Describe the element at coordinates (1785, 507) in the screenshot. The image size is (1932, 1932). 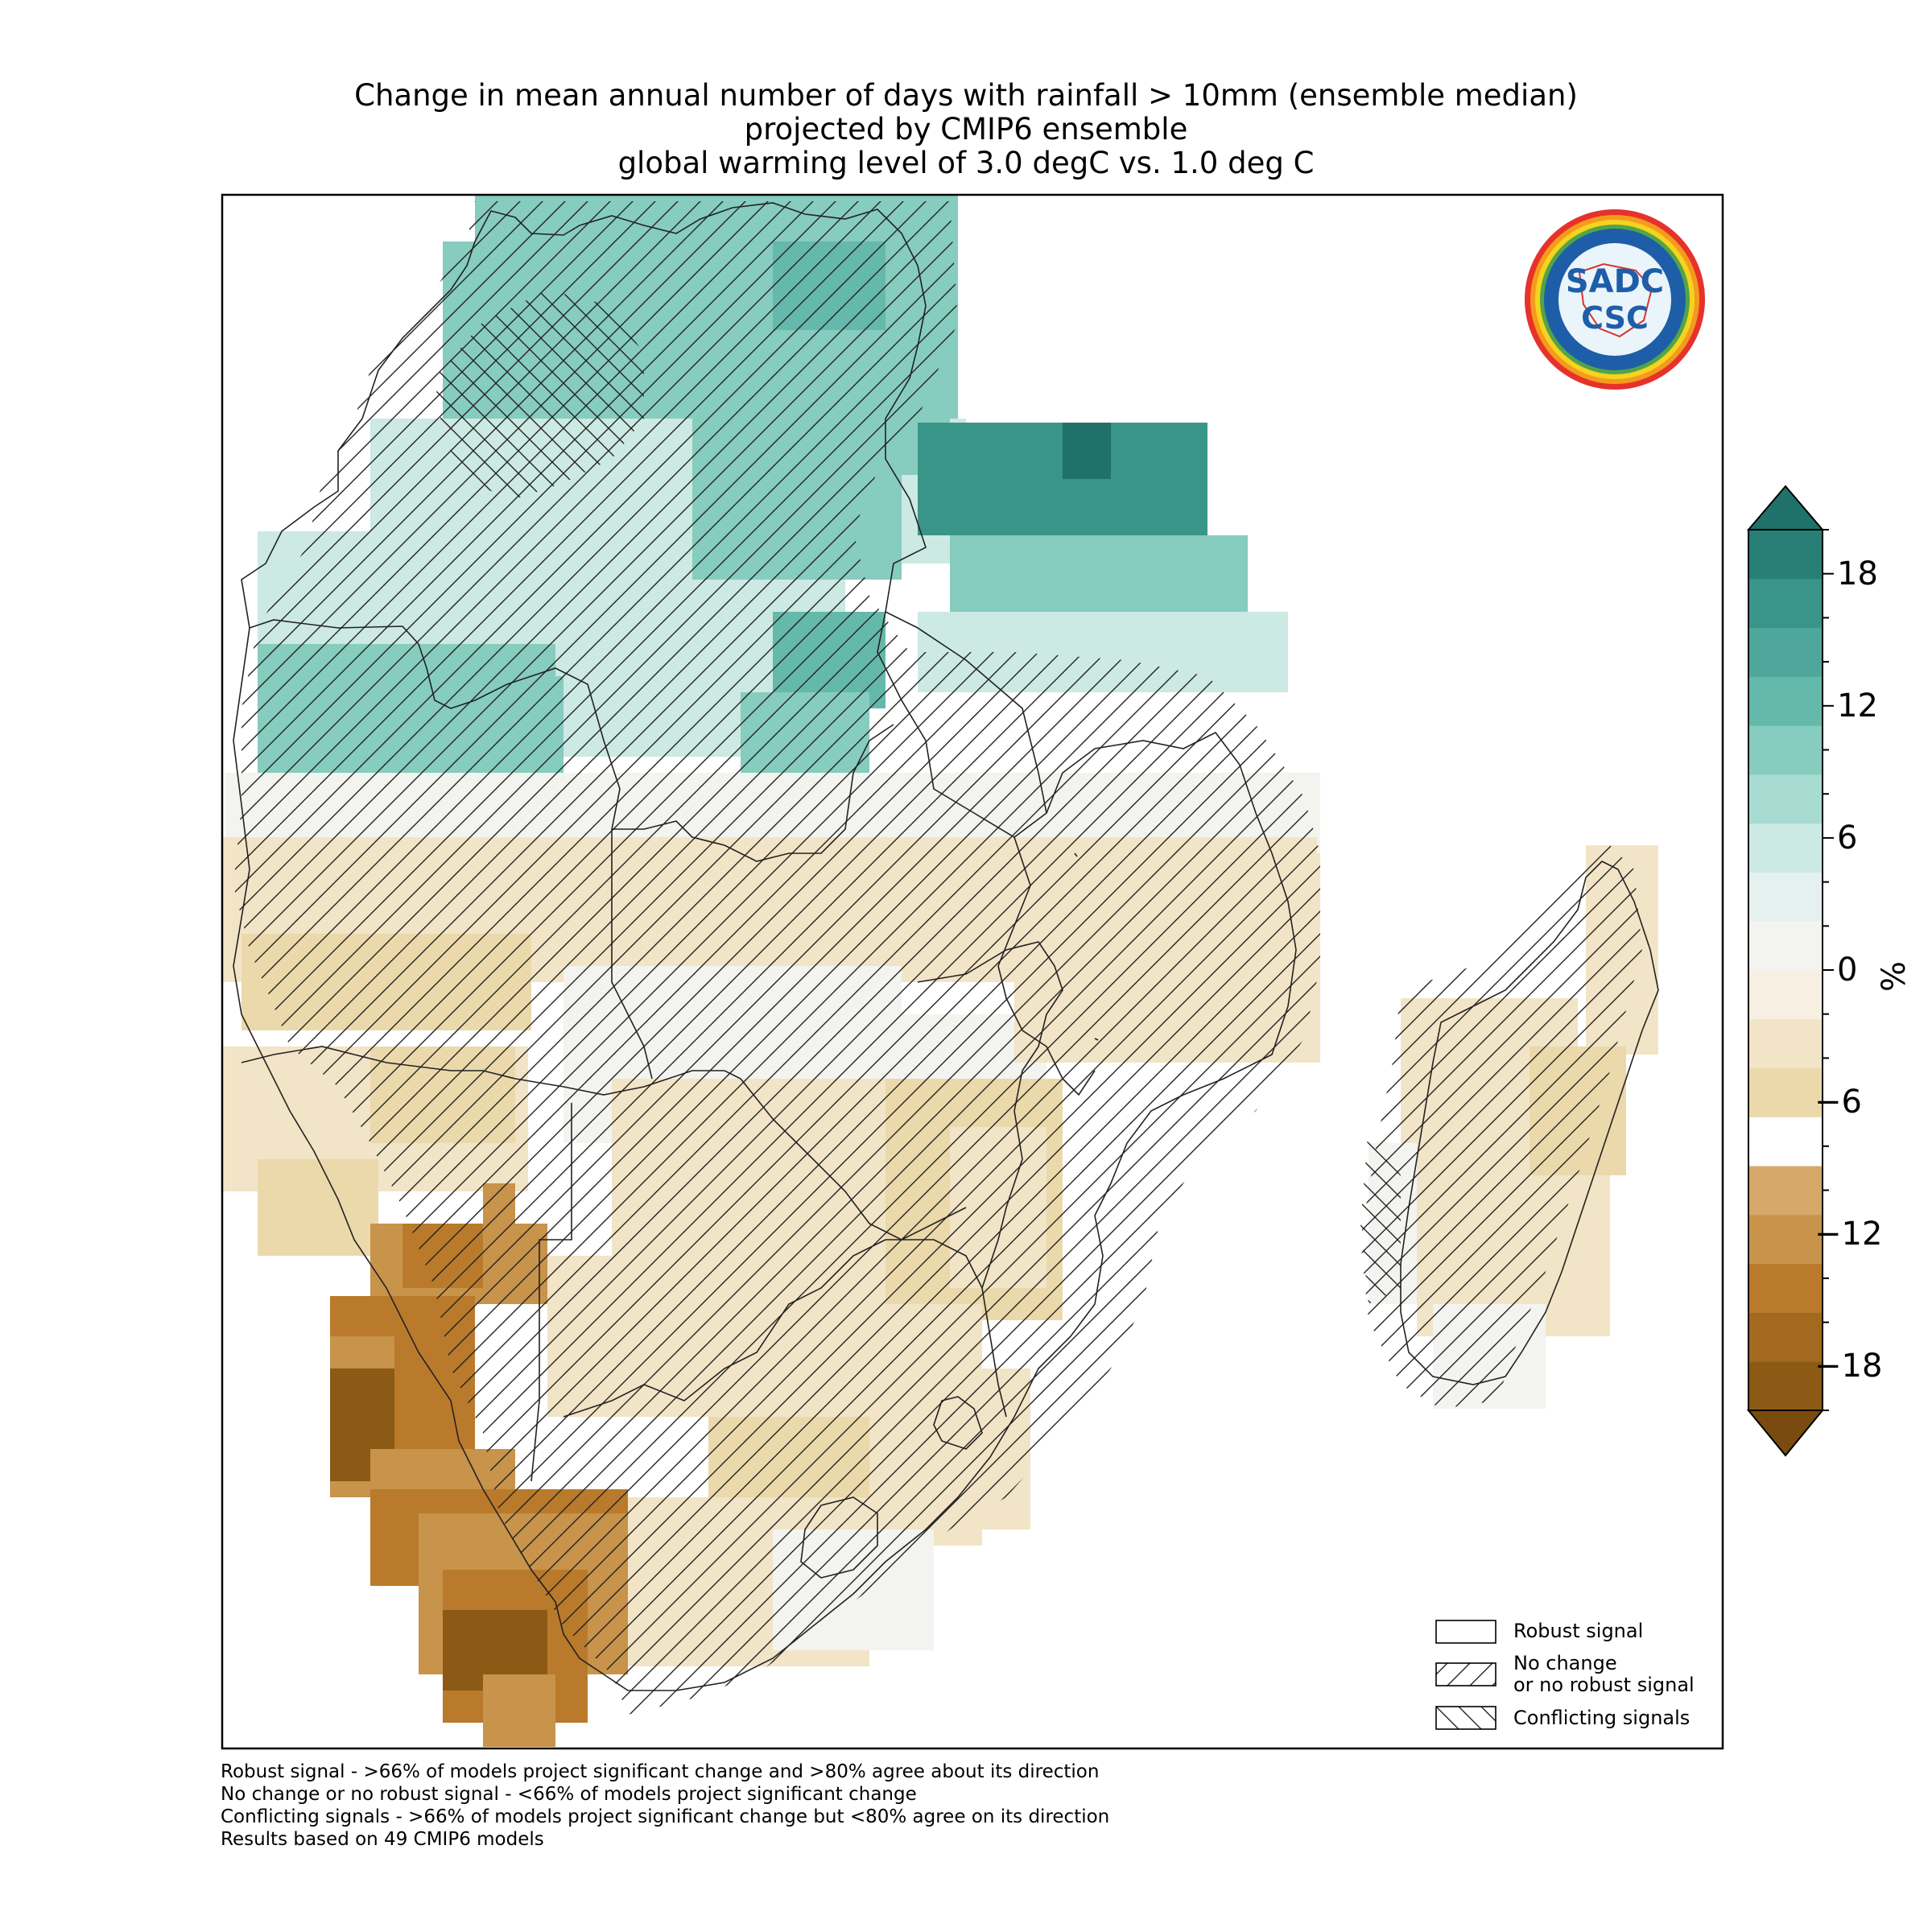
I see `colorbar-extend-top` at that location.